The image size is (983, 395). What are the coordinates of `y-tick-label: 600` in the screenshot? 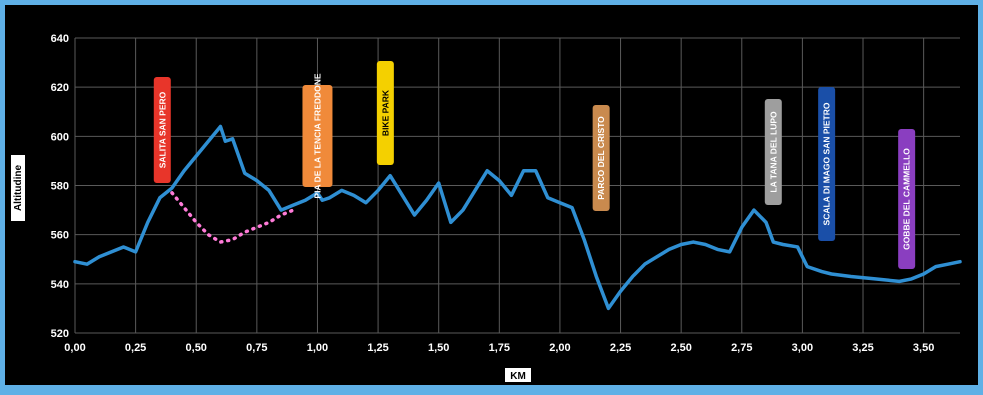 It's located at (60, 137).